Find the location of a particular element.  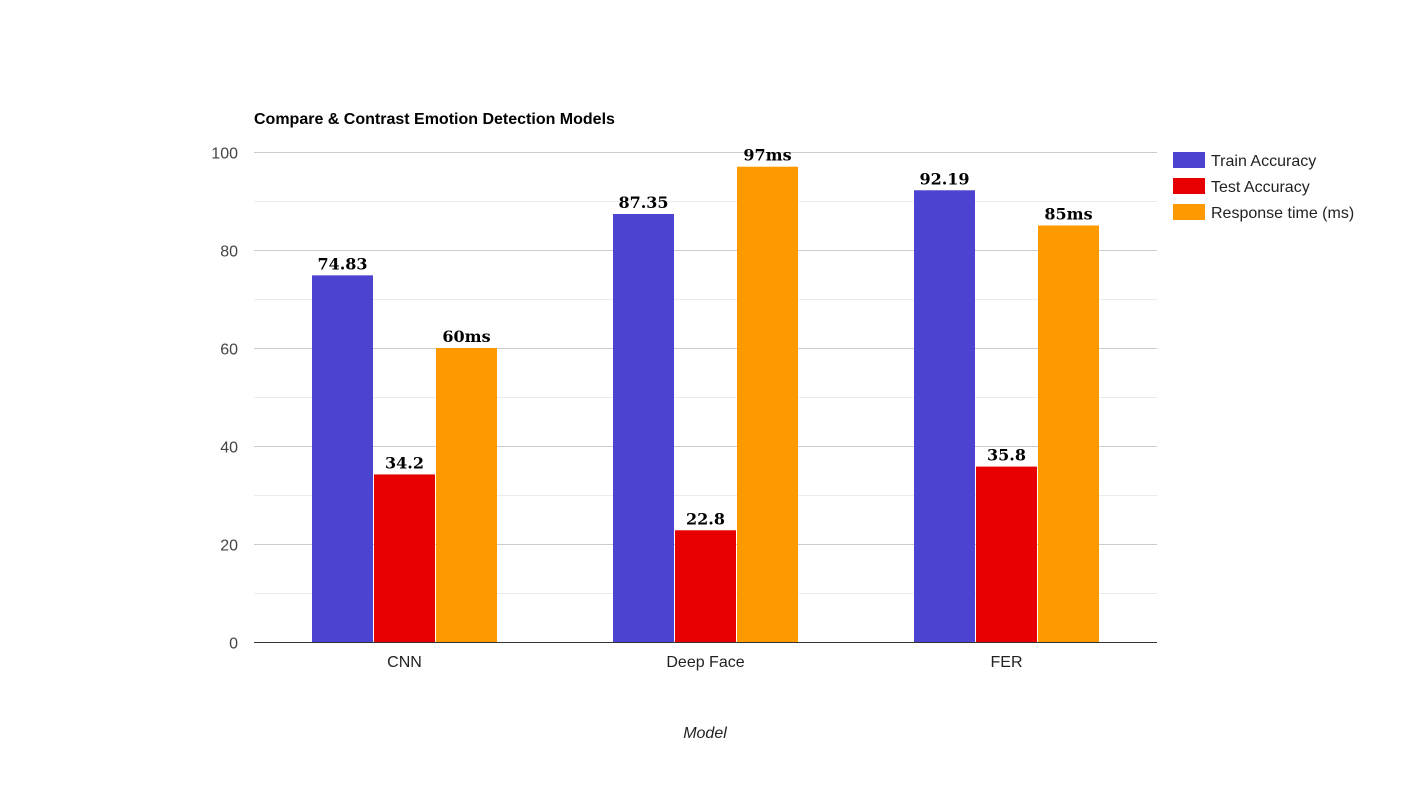

data-label: 92.19 is located at coordinates (944, 178).